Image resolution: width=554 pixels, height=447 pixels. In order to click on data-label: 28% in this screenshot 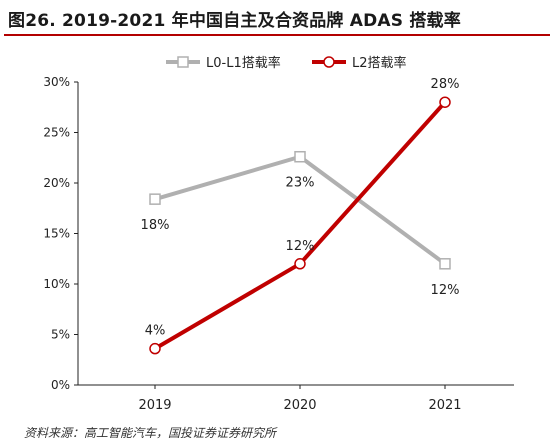, I will do `click(445, 84)`.